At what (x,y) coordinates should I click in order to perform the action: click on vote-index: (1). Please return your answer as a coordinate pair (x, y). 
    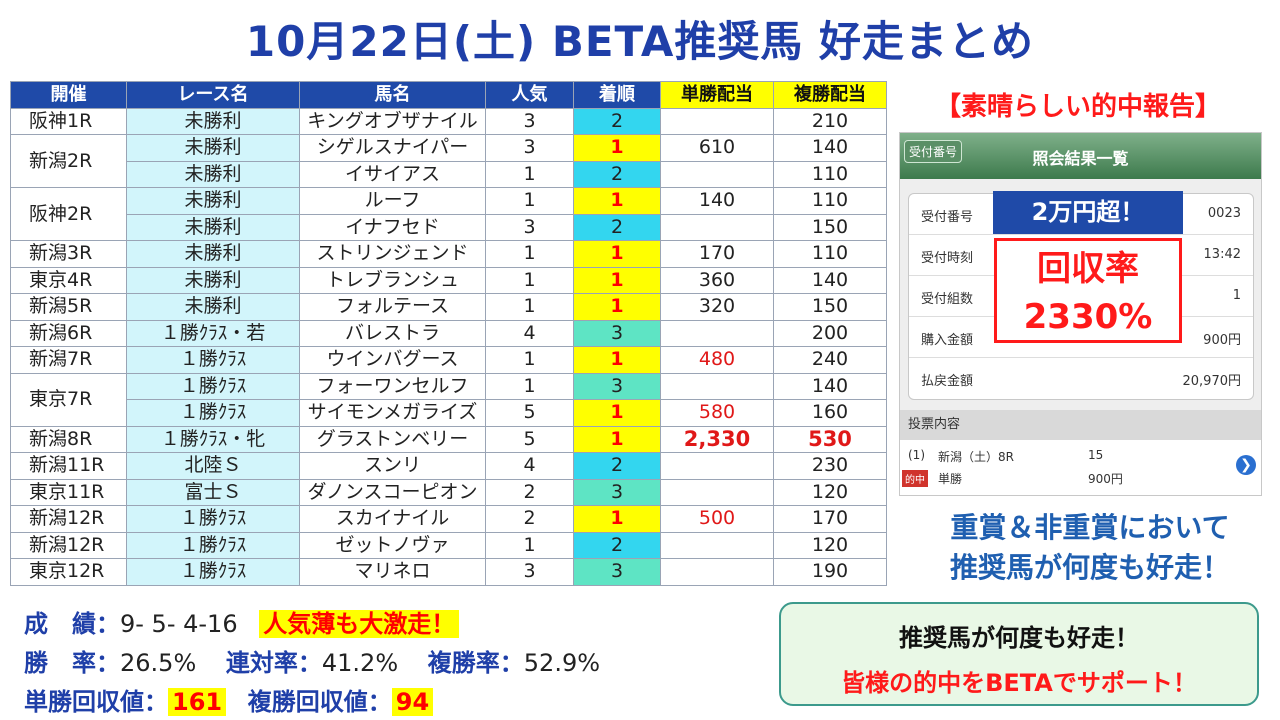
    Looking at the image, I should click on (916, 455).